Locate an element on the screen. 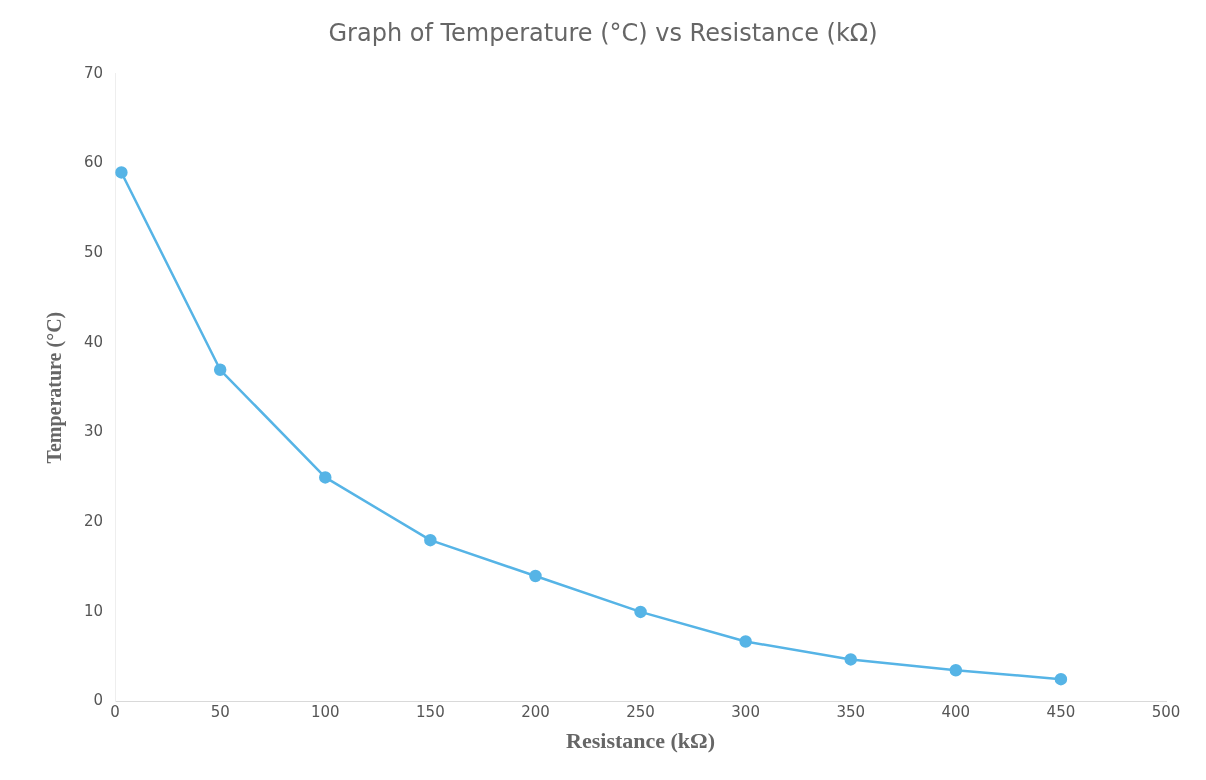 The image size is (1206, 780). x-tick-label: 50 is located at coordinates (220, 712).